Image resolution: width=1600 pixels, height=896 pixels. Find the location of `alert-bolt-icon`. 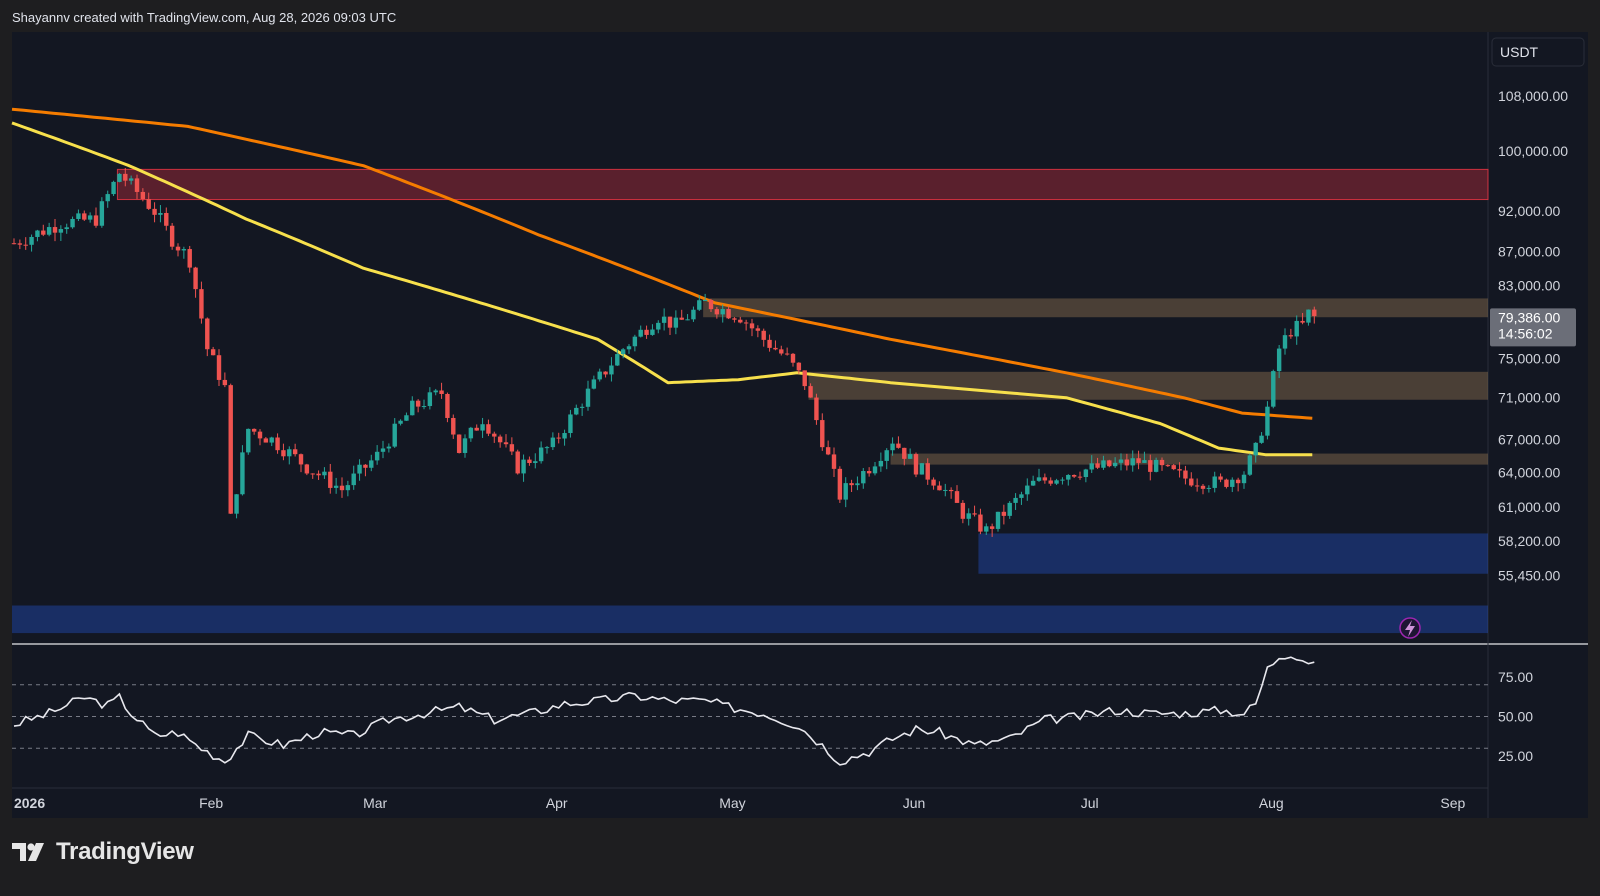

alert-bolt-icon is located at coordinates (1410, 628).